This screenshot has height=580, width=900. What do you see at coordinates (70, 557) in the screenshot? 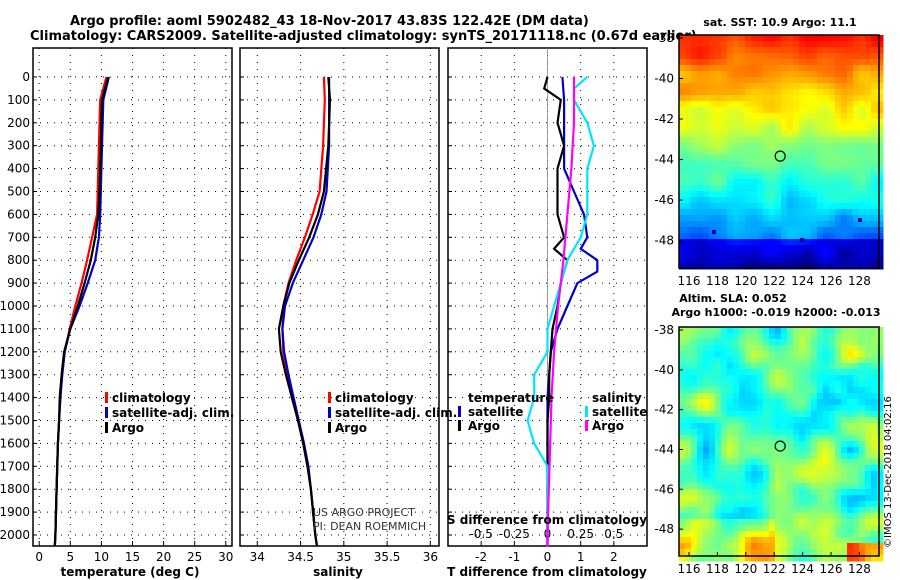
I see `x-tick-label: 5` at bounding box center [70, 557].